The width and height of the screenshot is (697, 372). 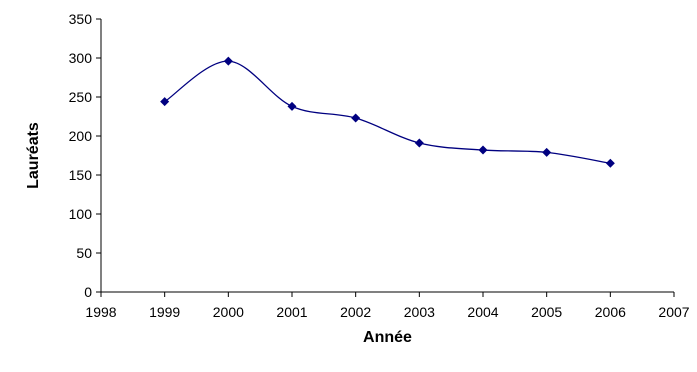 What do you see at coordinates (81, 97) in the screenshot?
I see `y-tick-label: 250` at bounding box center [81, 97].